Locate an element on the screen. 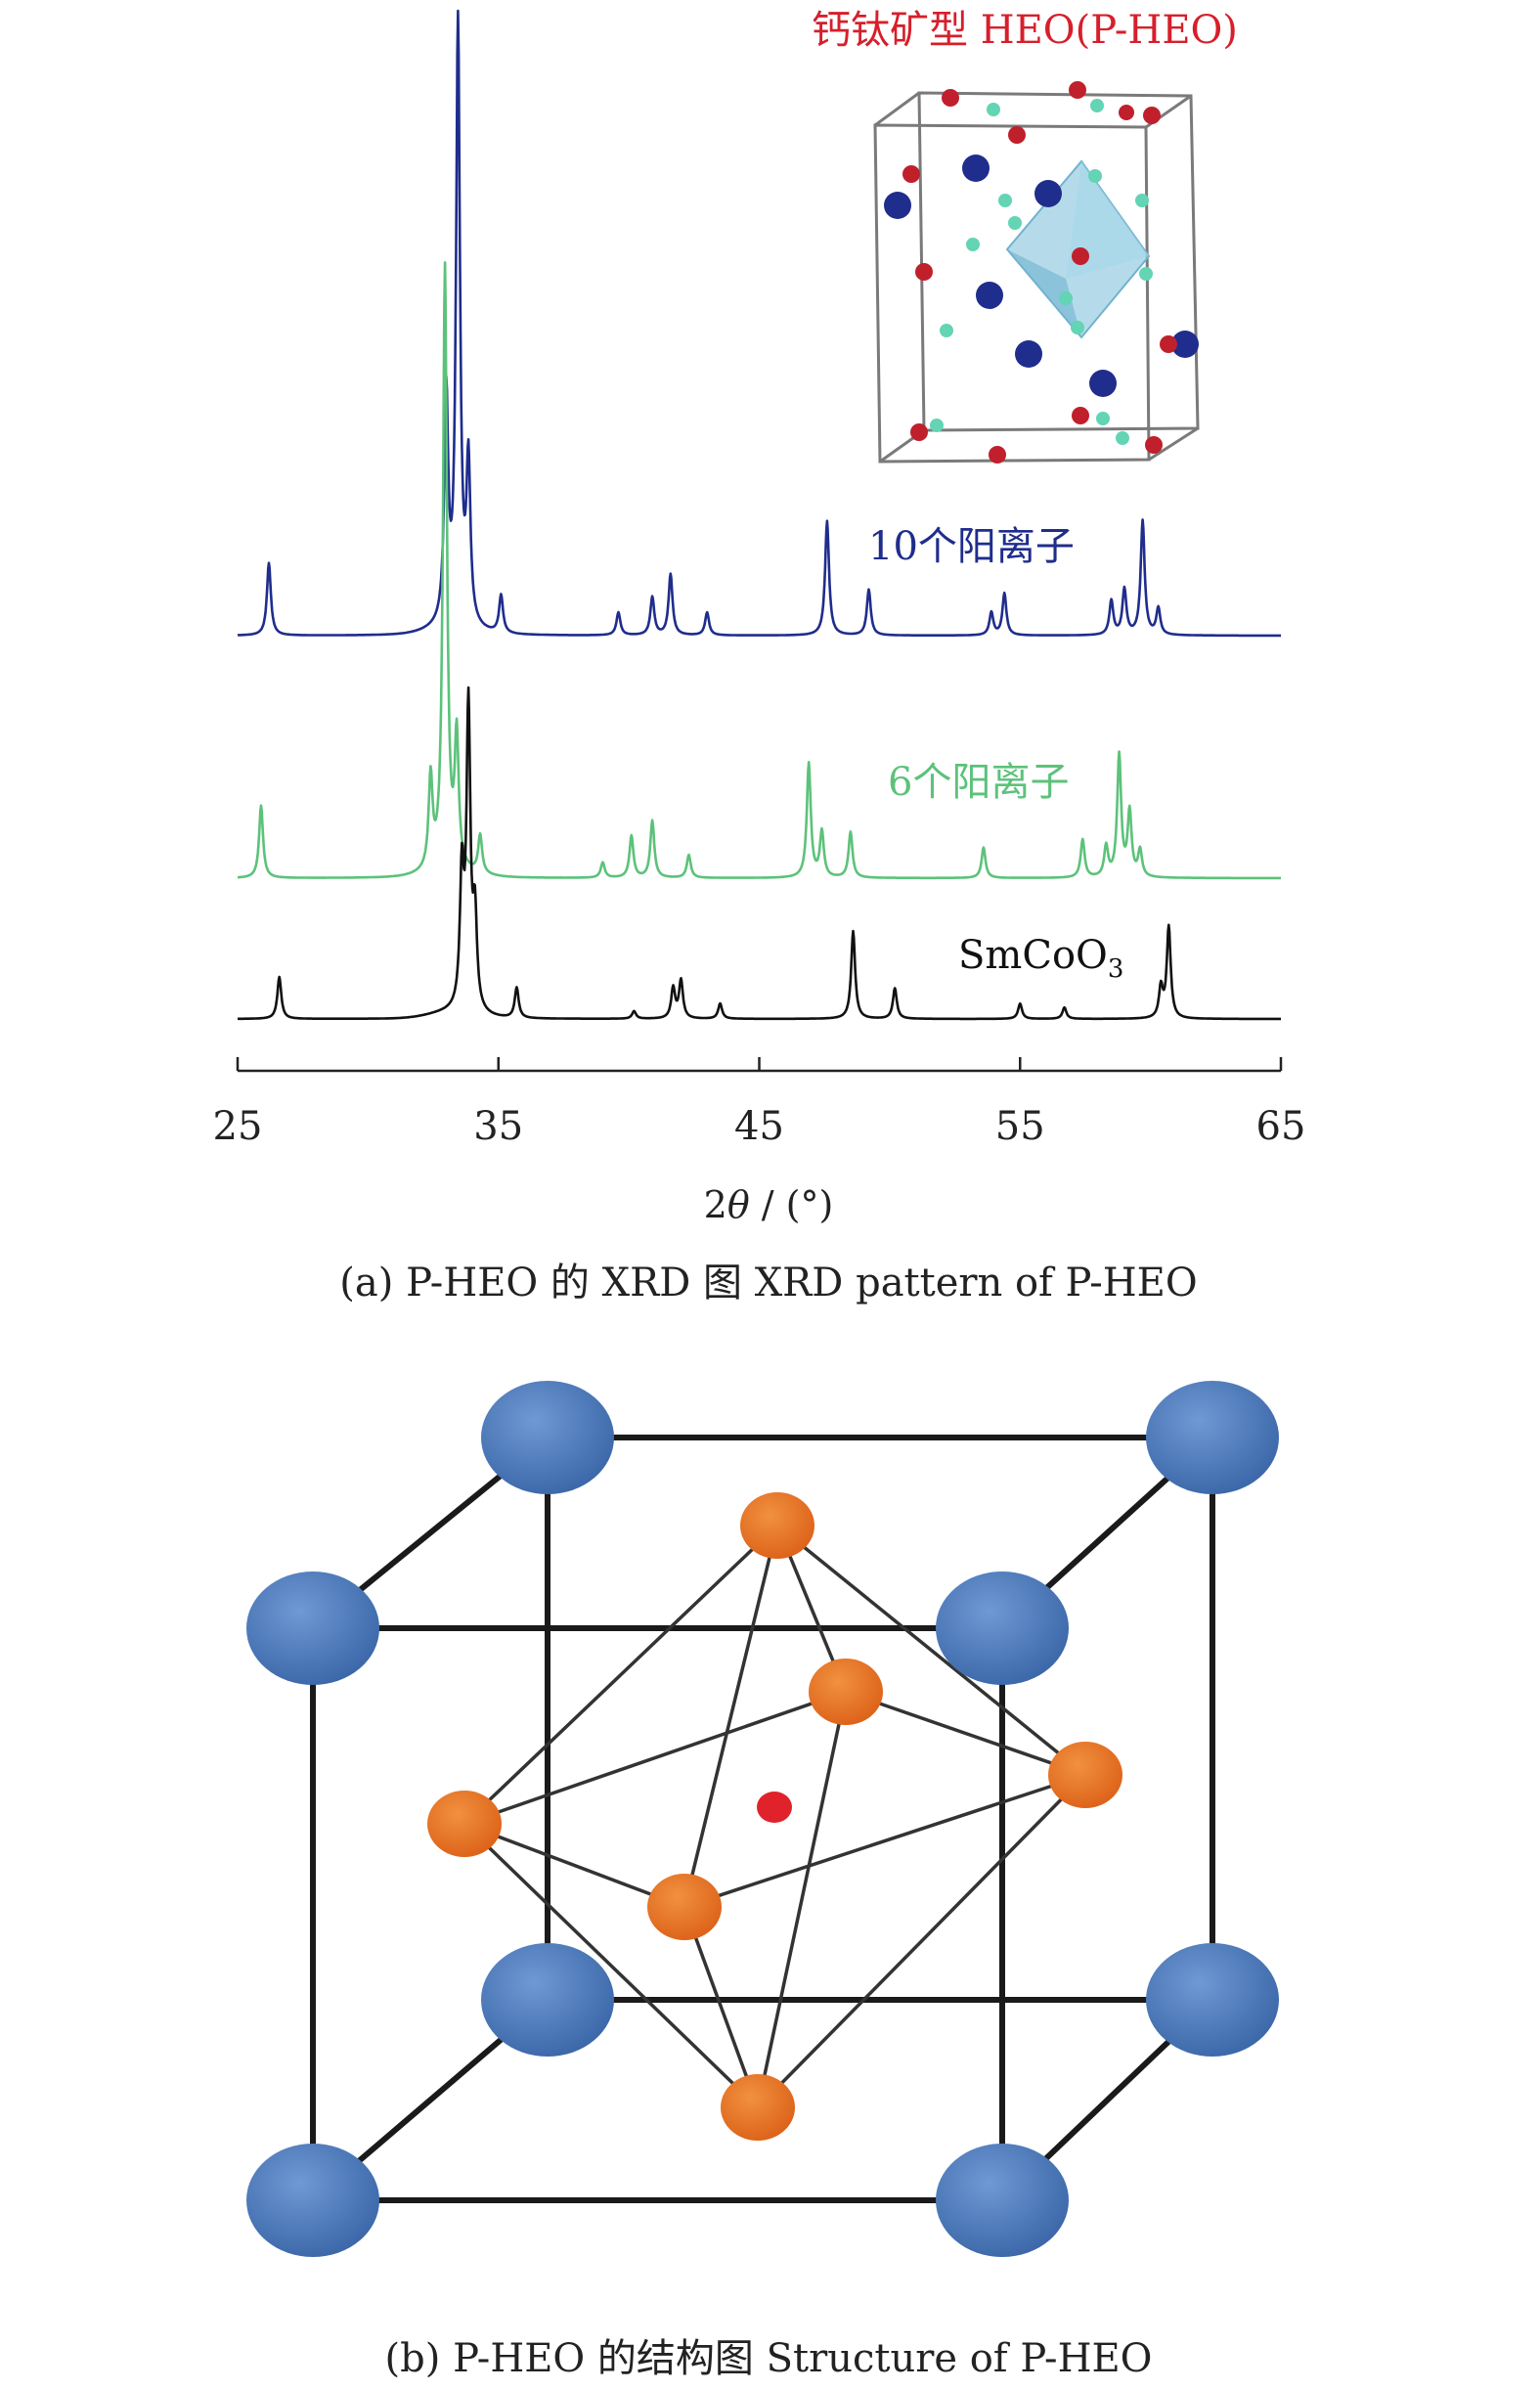 This screenshot has height=2390, width=1540. x-axis: 25 35 45 55 65 2θ / (°) is located at coordinates (759, 1141).